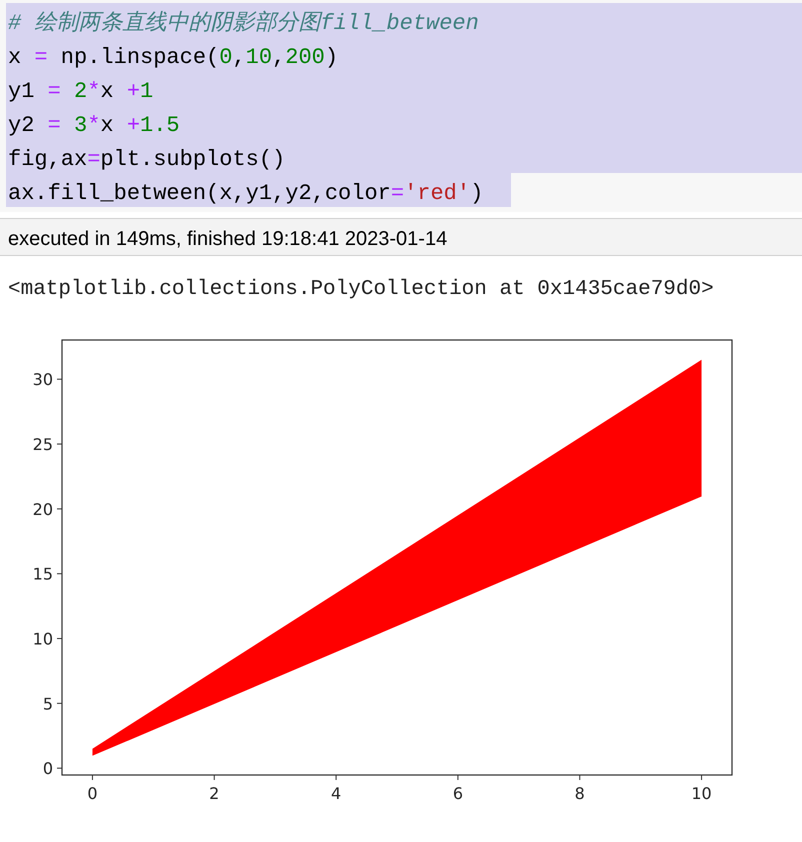  What do you see at coordinates (42, 444) in the screenshot?
I see `y-tick-label: 25` at bounding box center [42, 444].